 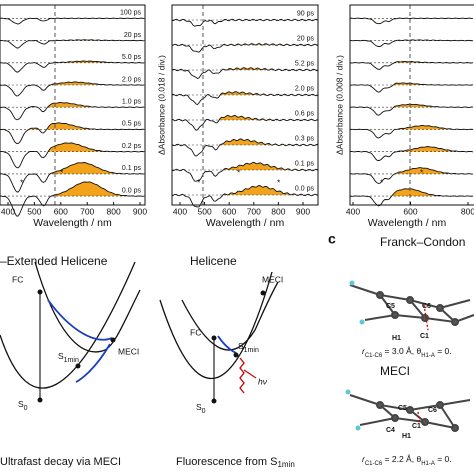 I want to click on geometry-label: rC1-C6 = 2.2 Å, θH1-A = 0., so click(x=407, y=460).